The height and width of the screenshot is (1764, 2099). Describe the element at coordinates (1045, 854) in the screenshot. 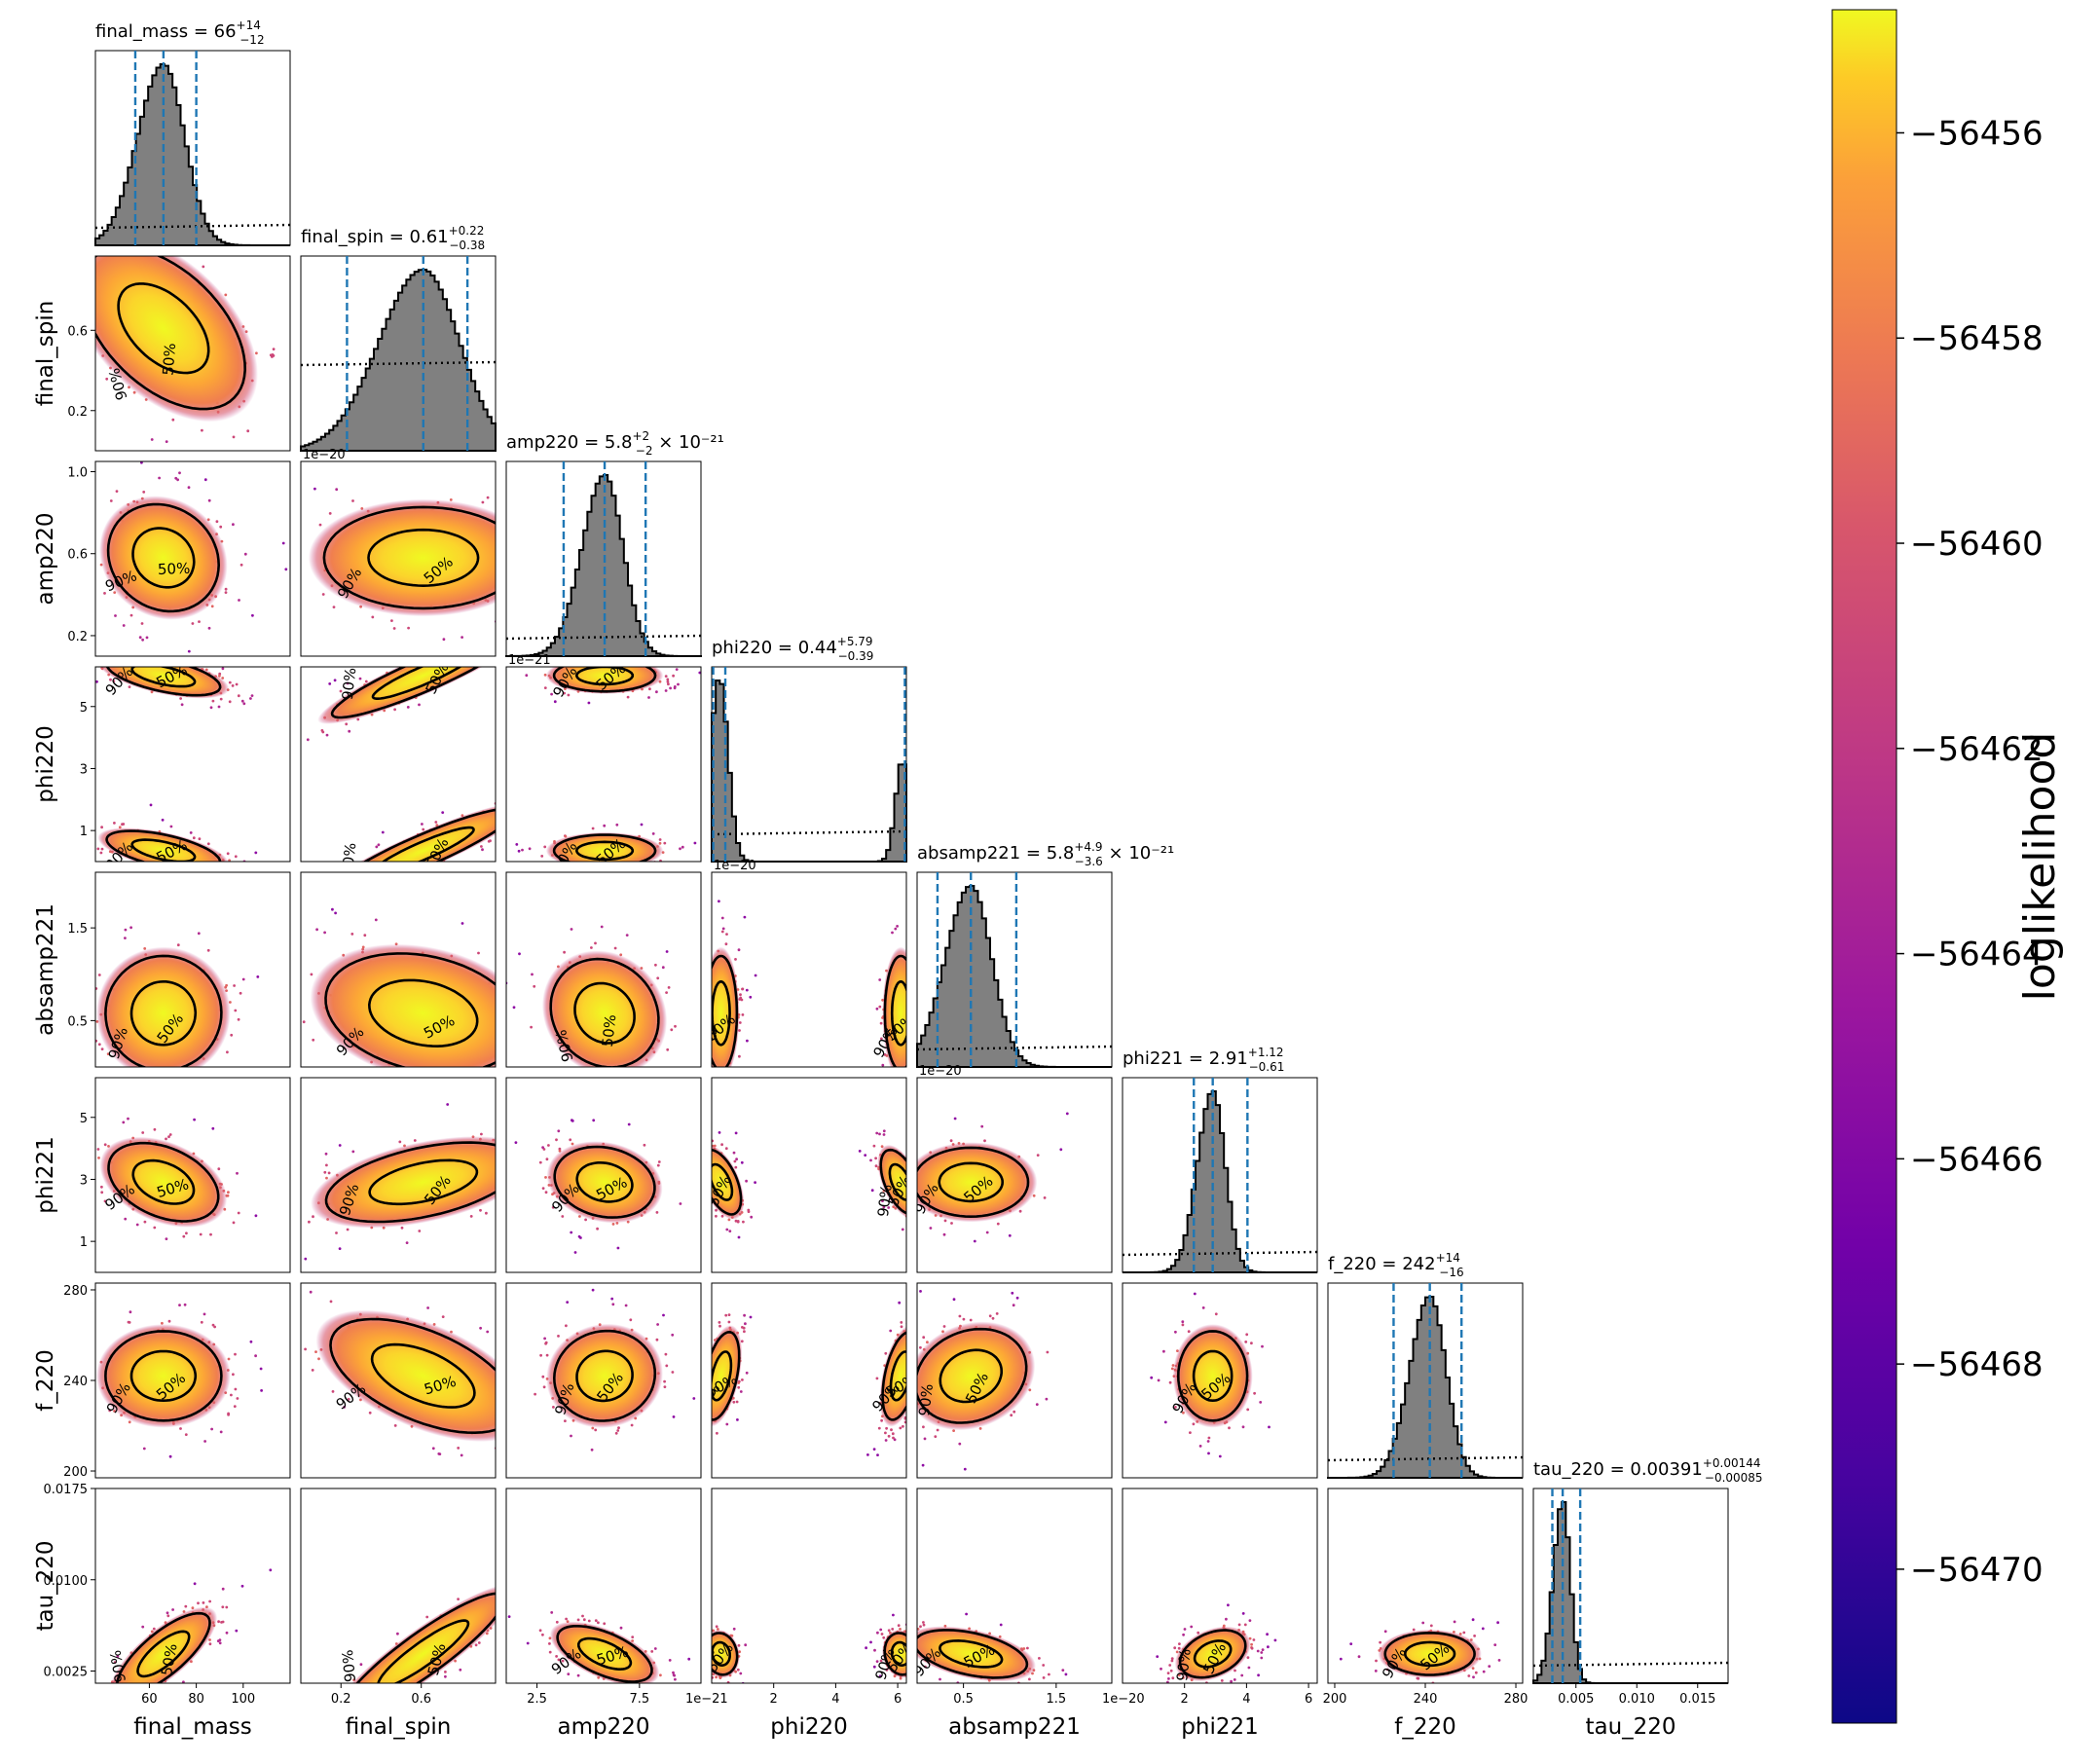

I see `title-absamp221: absamp221 = 5.8+4.9 −3.6 × 10⁻²¹` at that location.